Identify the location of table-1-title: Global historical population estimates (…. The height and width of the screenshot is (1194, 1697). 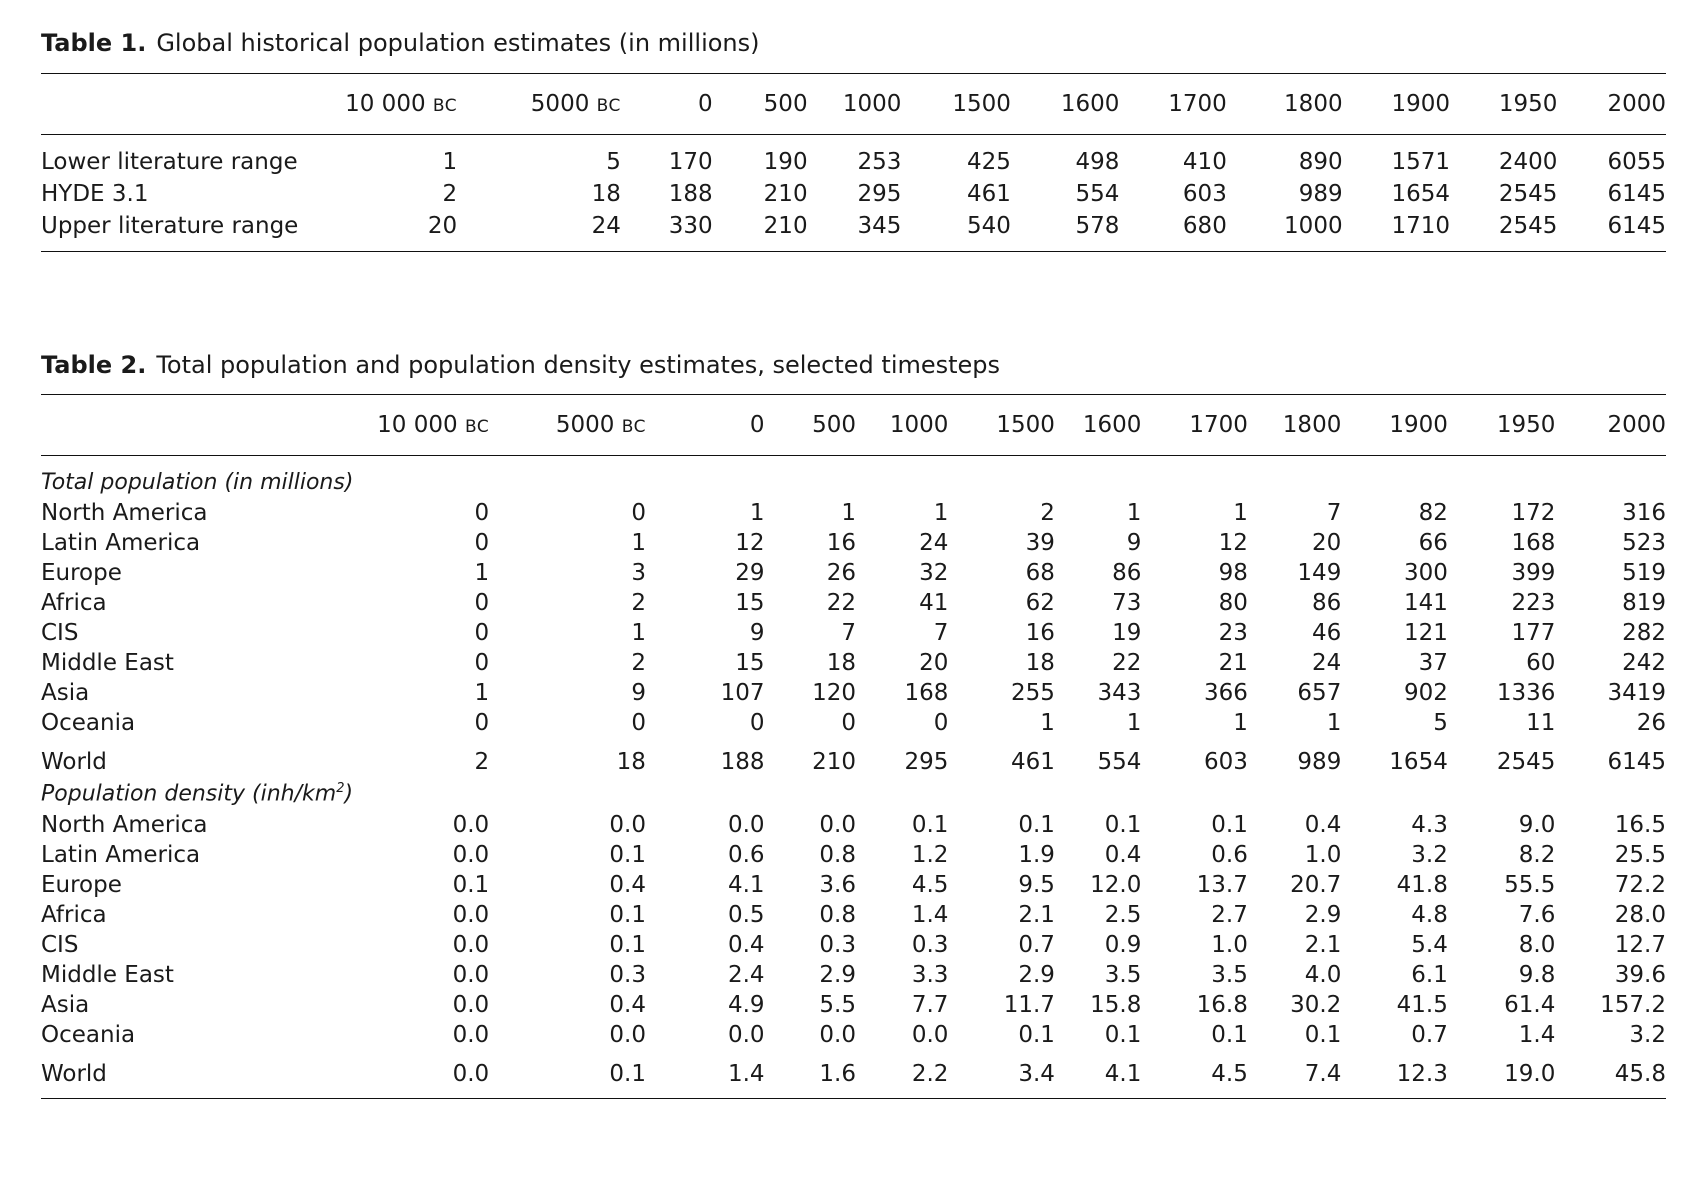
(458, 43).